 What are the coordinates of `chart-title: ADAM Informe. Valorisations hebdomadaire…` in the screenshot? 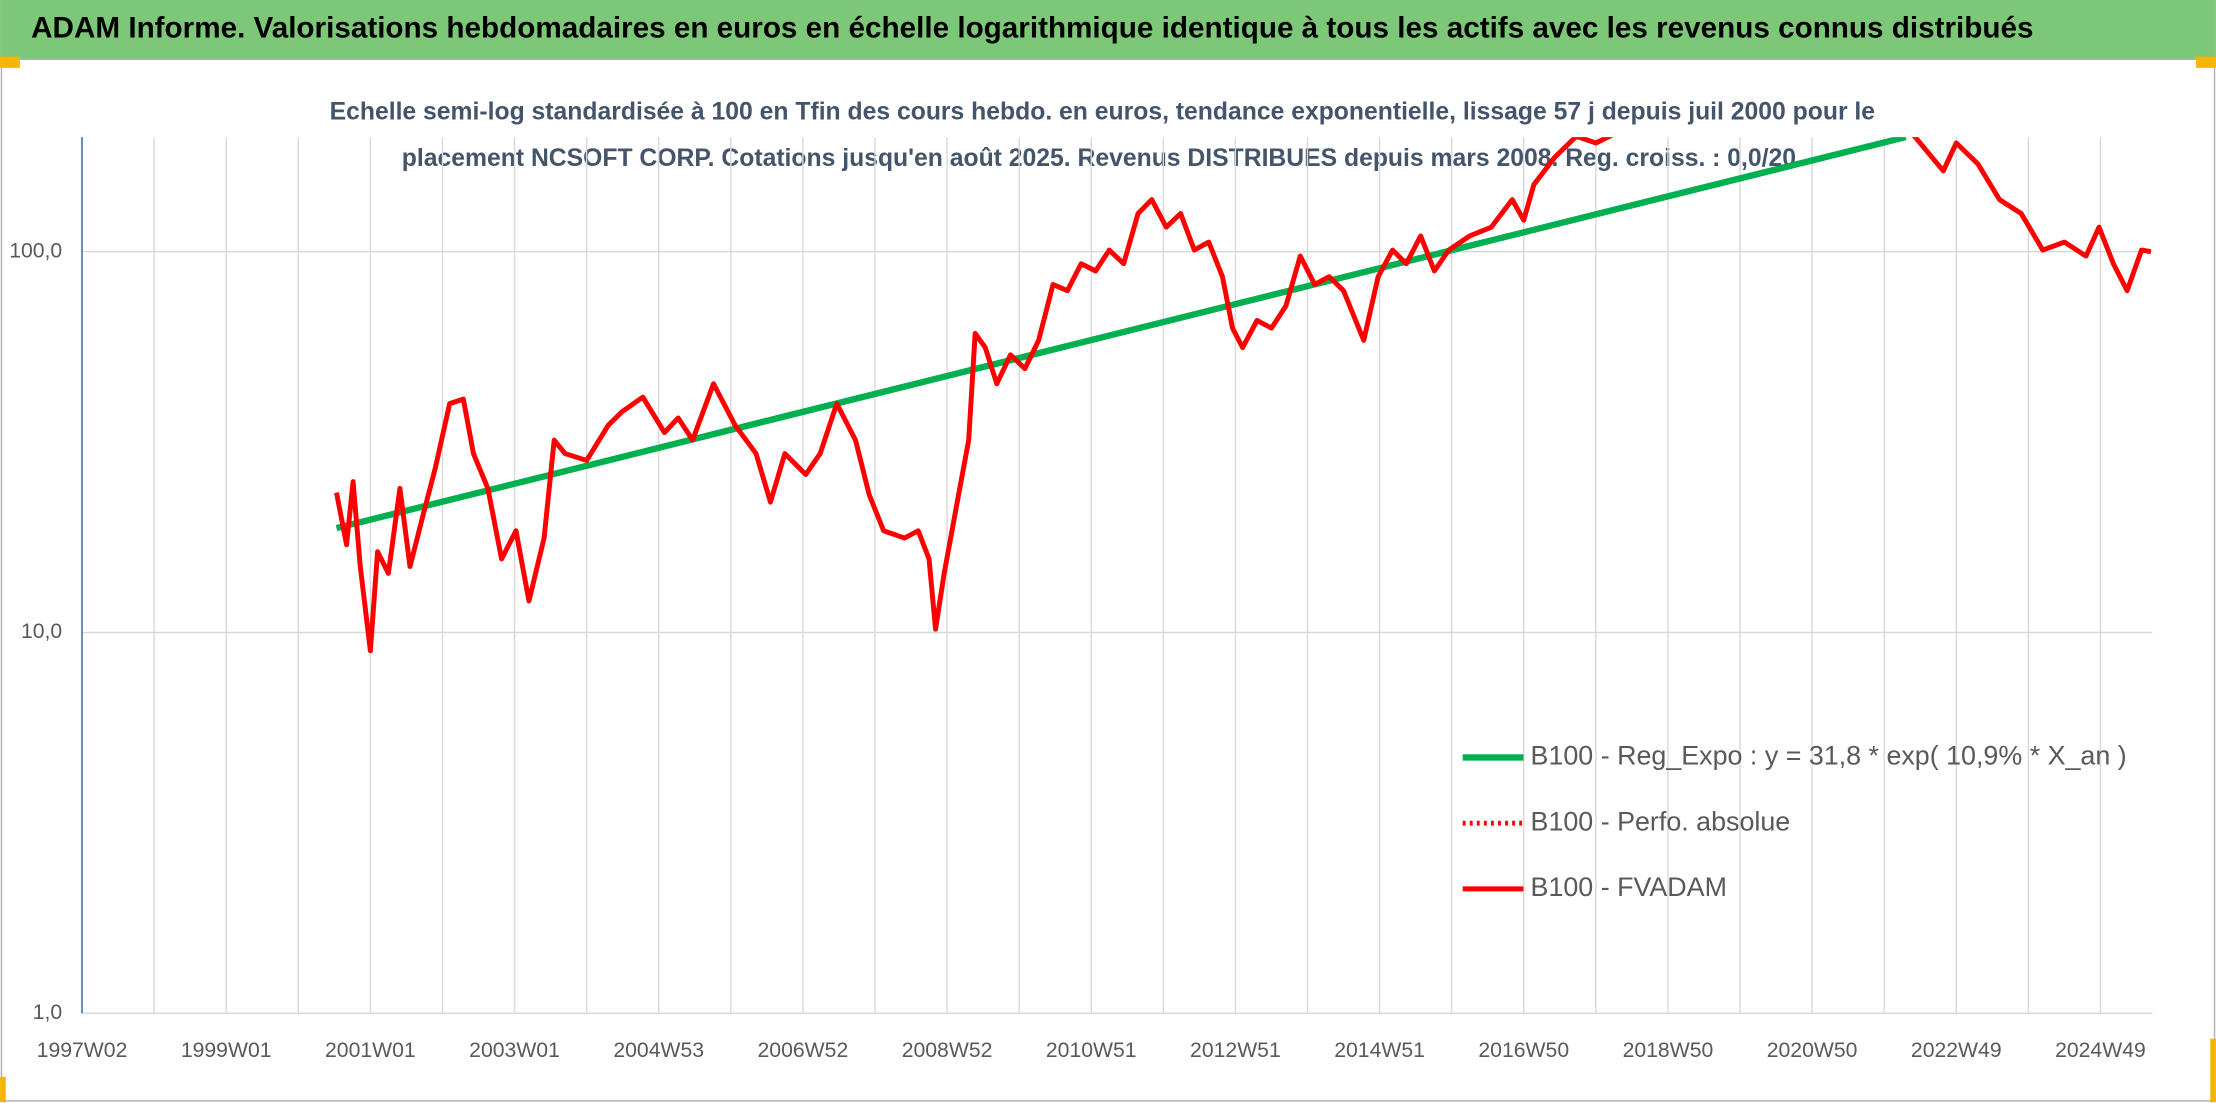 It's located at (1032, 28).